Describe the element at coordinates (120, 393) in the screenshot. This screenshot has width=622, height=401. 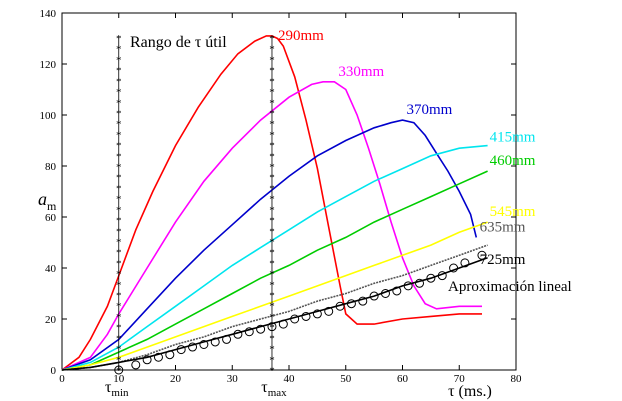
I see `tau-min-sub: min` at that location.